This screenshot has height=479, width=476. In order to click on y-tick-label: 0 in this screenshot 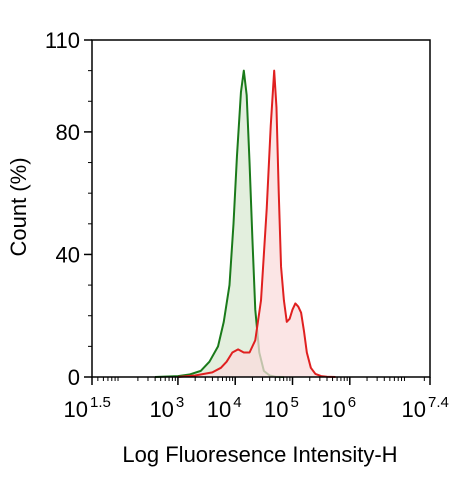, I will do `click(74, 377)`.